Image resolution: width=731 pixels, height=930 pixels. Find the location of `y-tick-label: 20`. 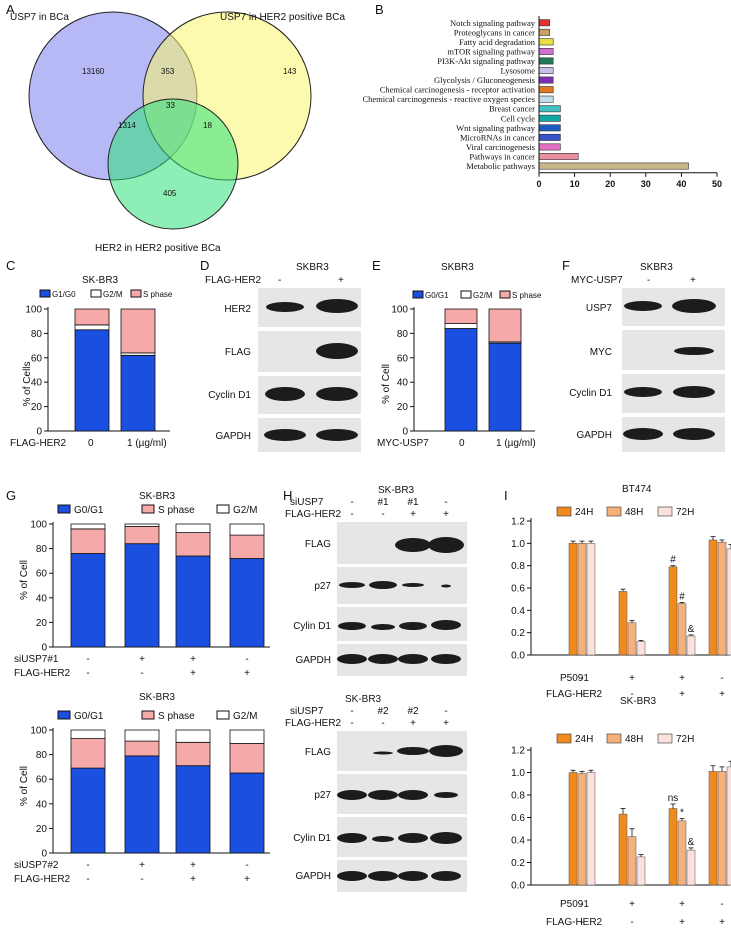

y-tick-label: 20 is located at coordinates (42, 829).